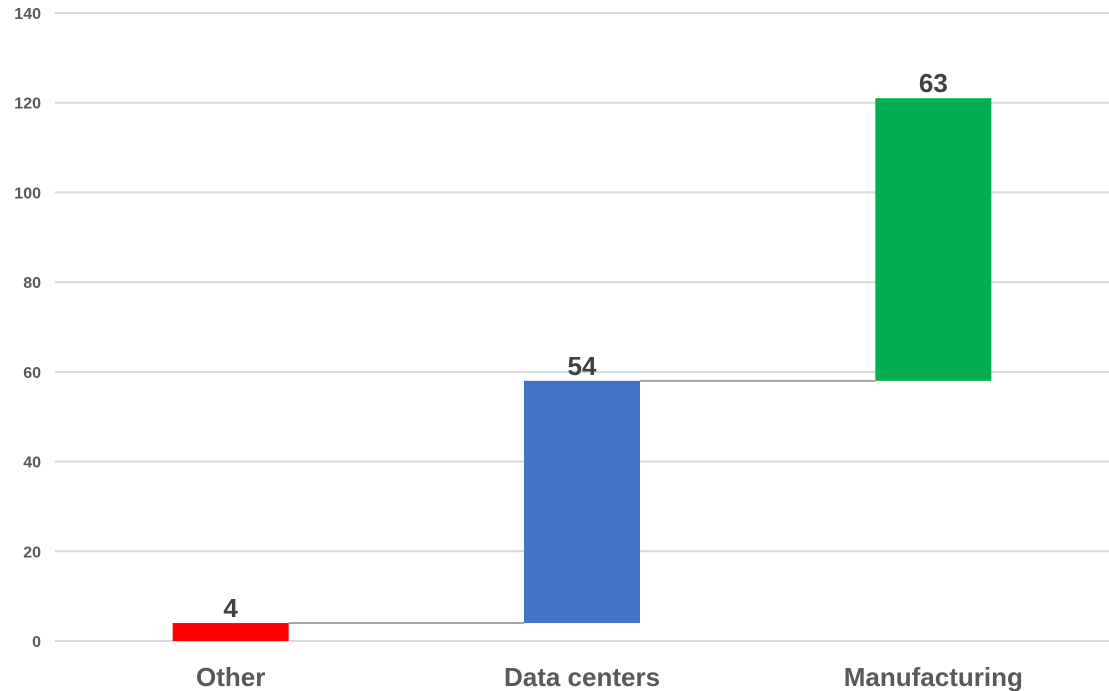  What do you see at coordinates (230, 632) in the screenshot?
I see `bar-other` at bounding box center [230, 632].